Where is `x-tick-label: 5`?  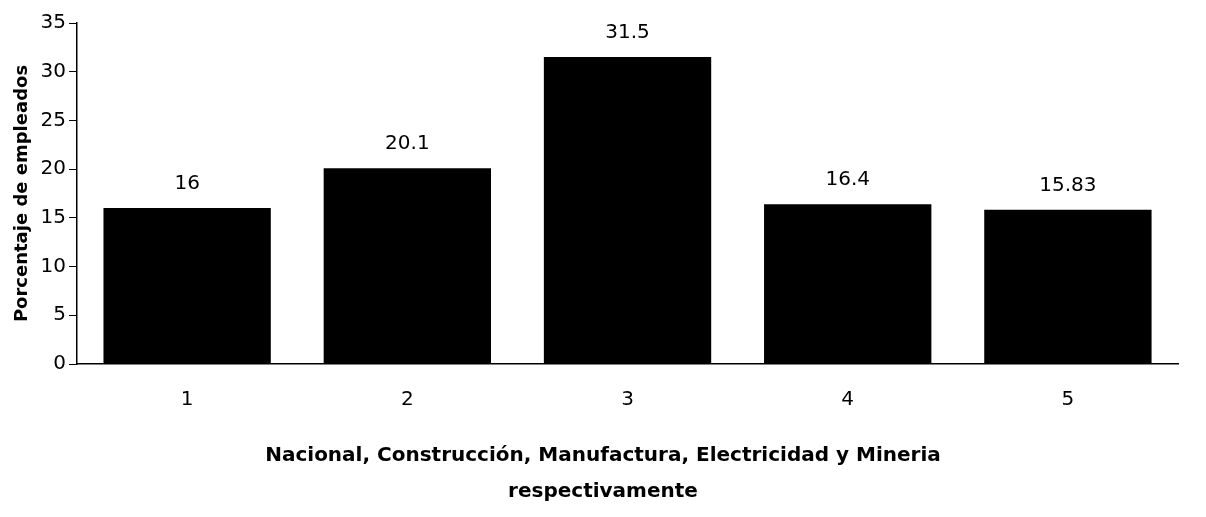 x-tick-label: 5 is located at coordinates (1068, 398).